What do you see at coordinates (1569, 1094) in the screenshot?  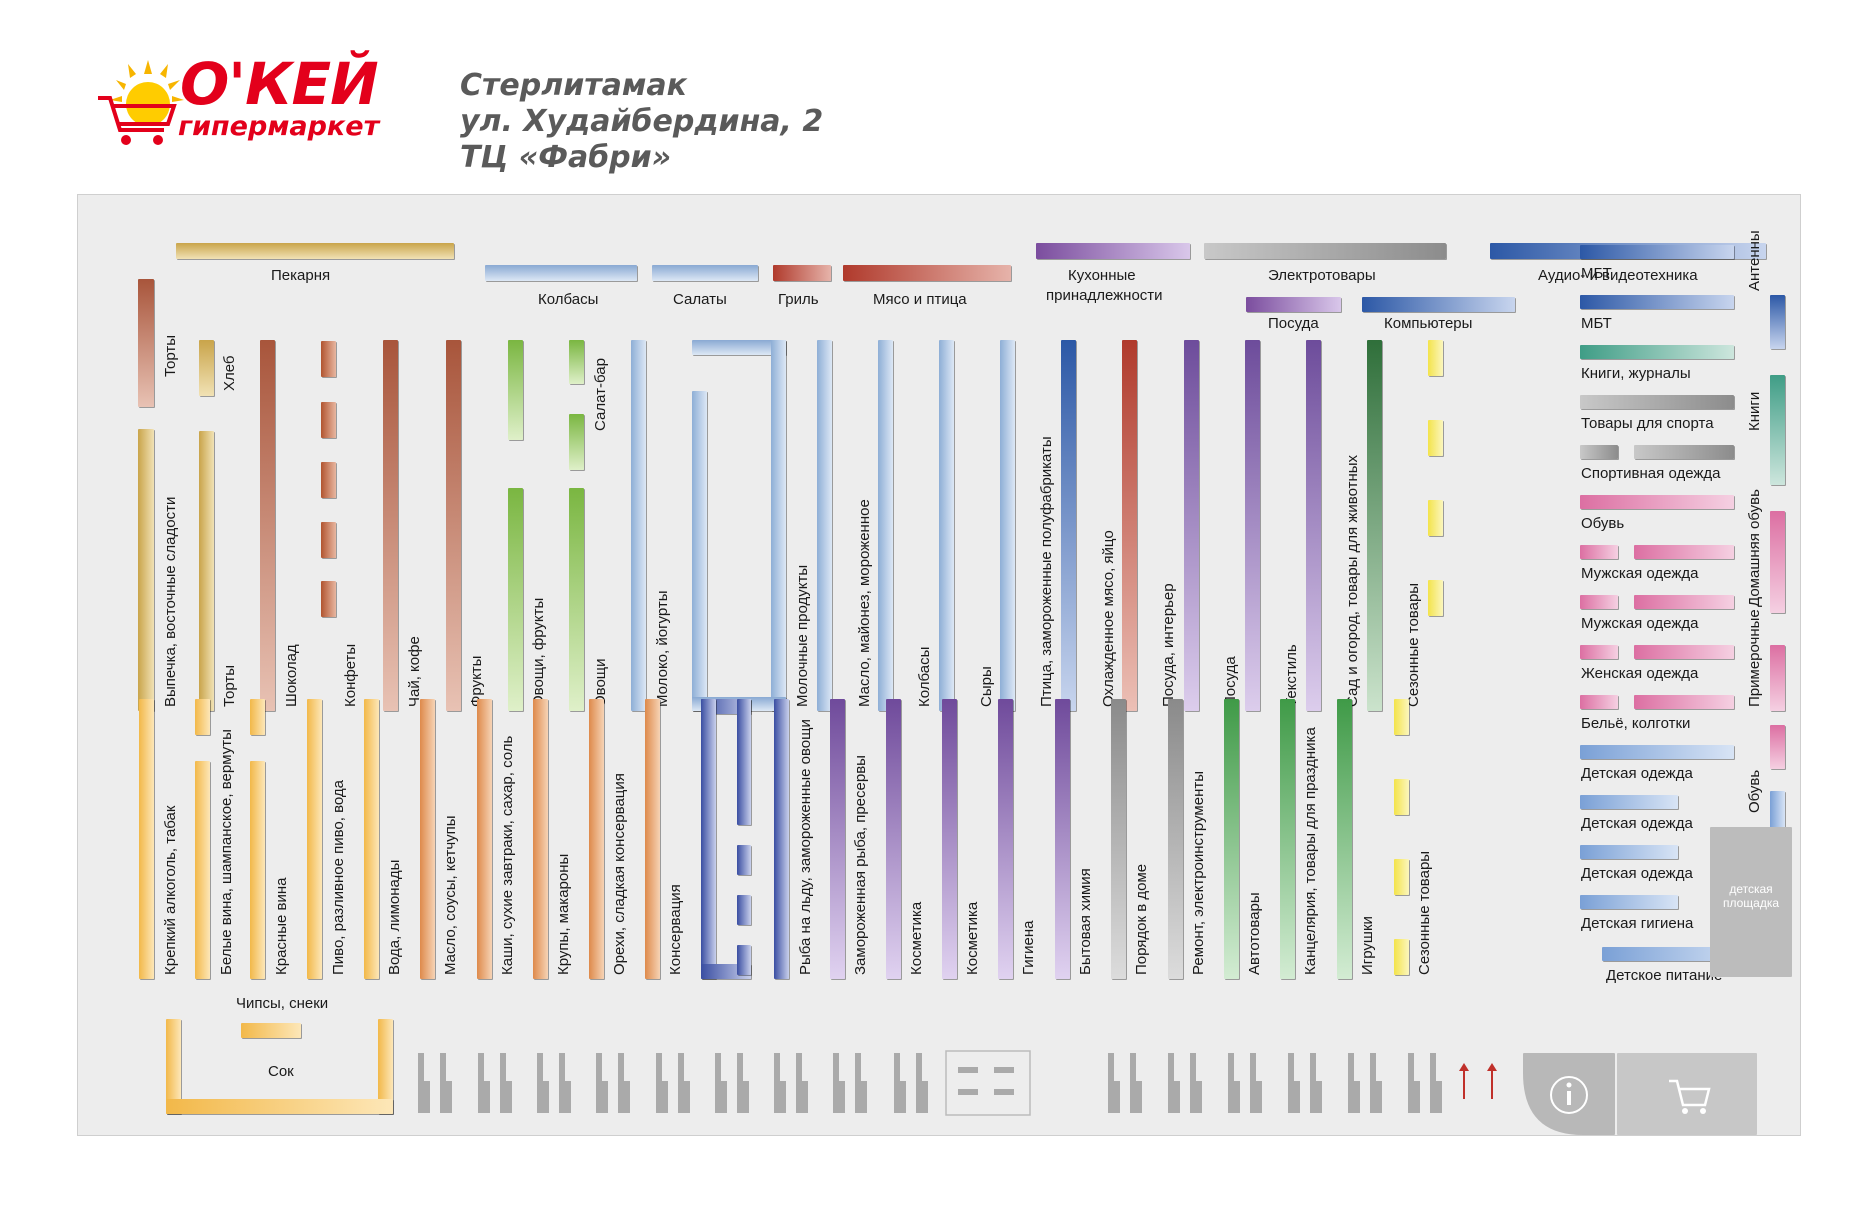 I see `info-desk` at bounding box center [1569, 1094].